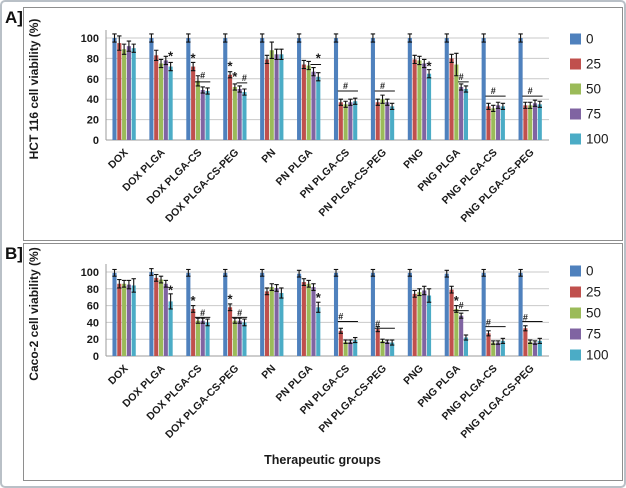 This screenshot has width=626, height=488. Describe the element at coordinates (96, 141) in the screenshot. I see `y-tick-label: 0` at that location.